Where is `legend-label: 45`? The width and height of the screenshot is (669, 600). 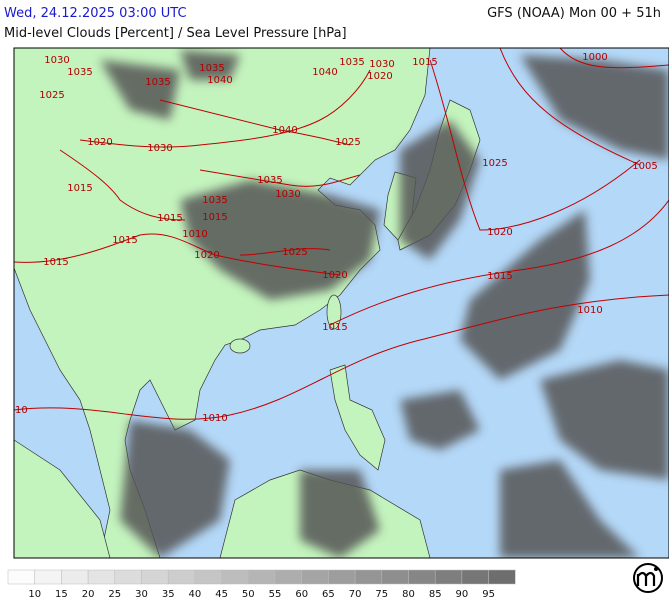
legend-label: 45 is located at coordinates (221, 594).